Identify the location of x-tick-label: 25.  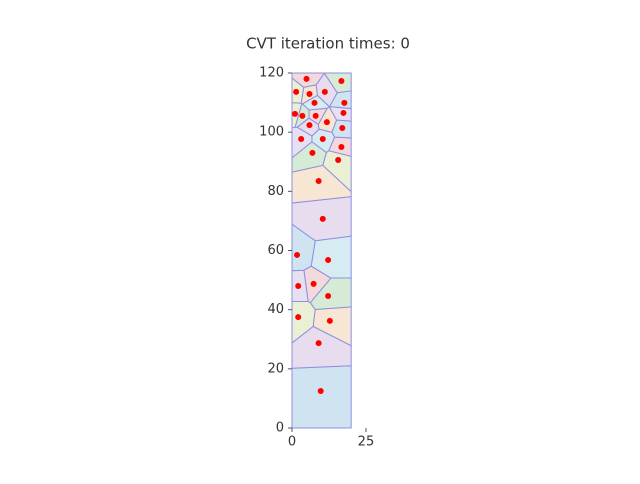
(366, 442).